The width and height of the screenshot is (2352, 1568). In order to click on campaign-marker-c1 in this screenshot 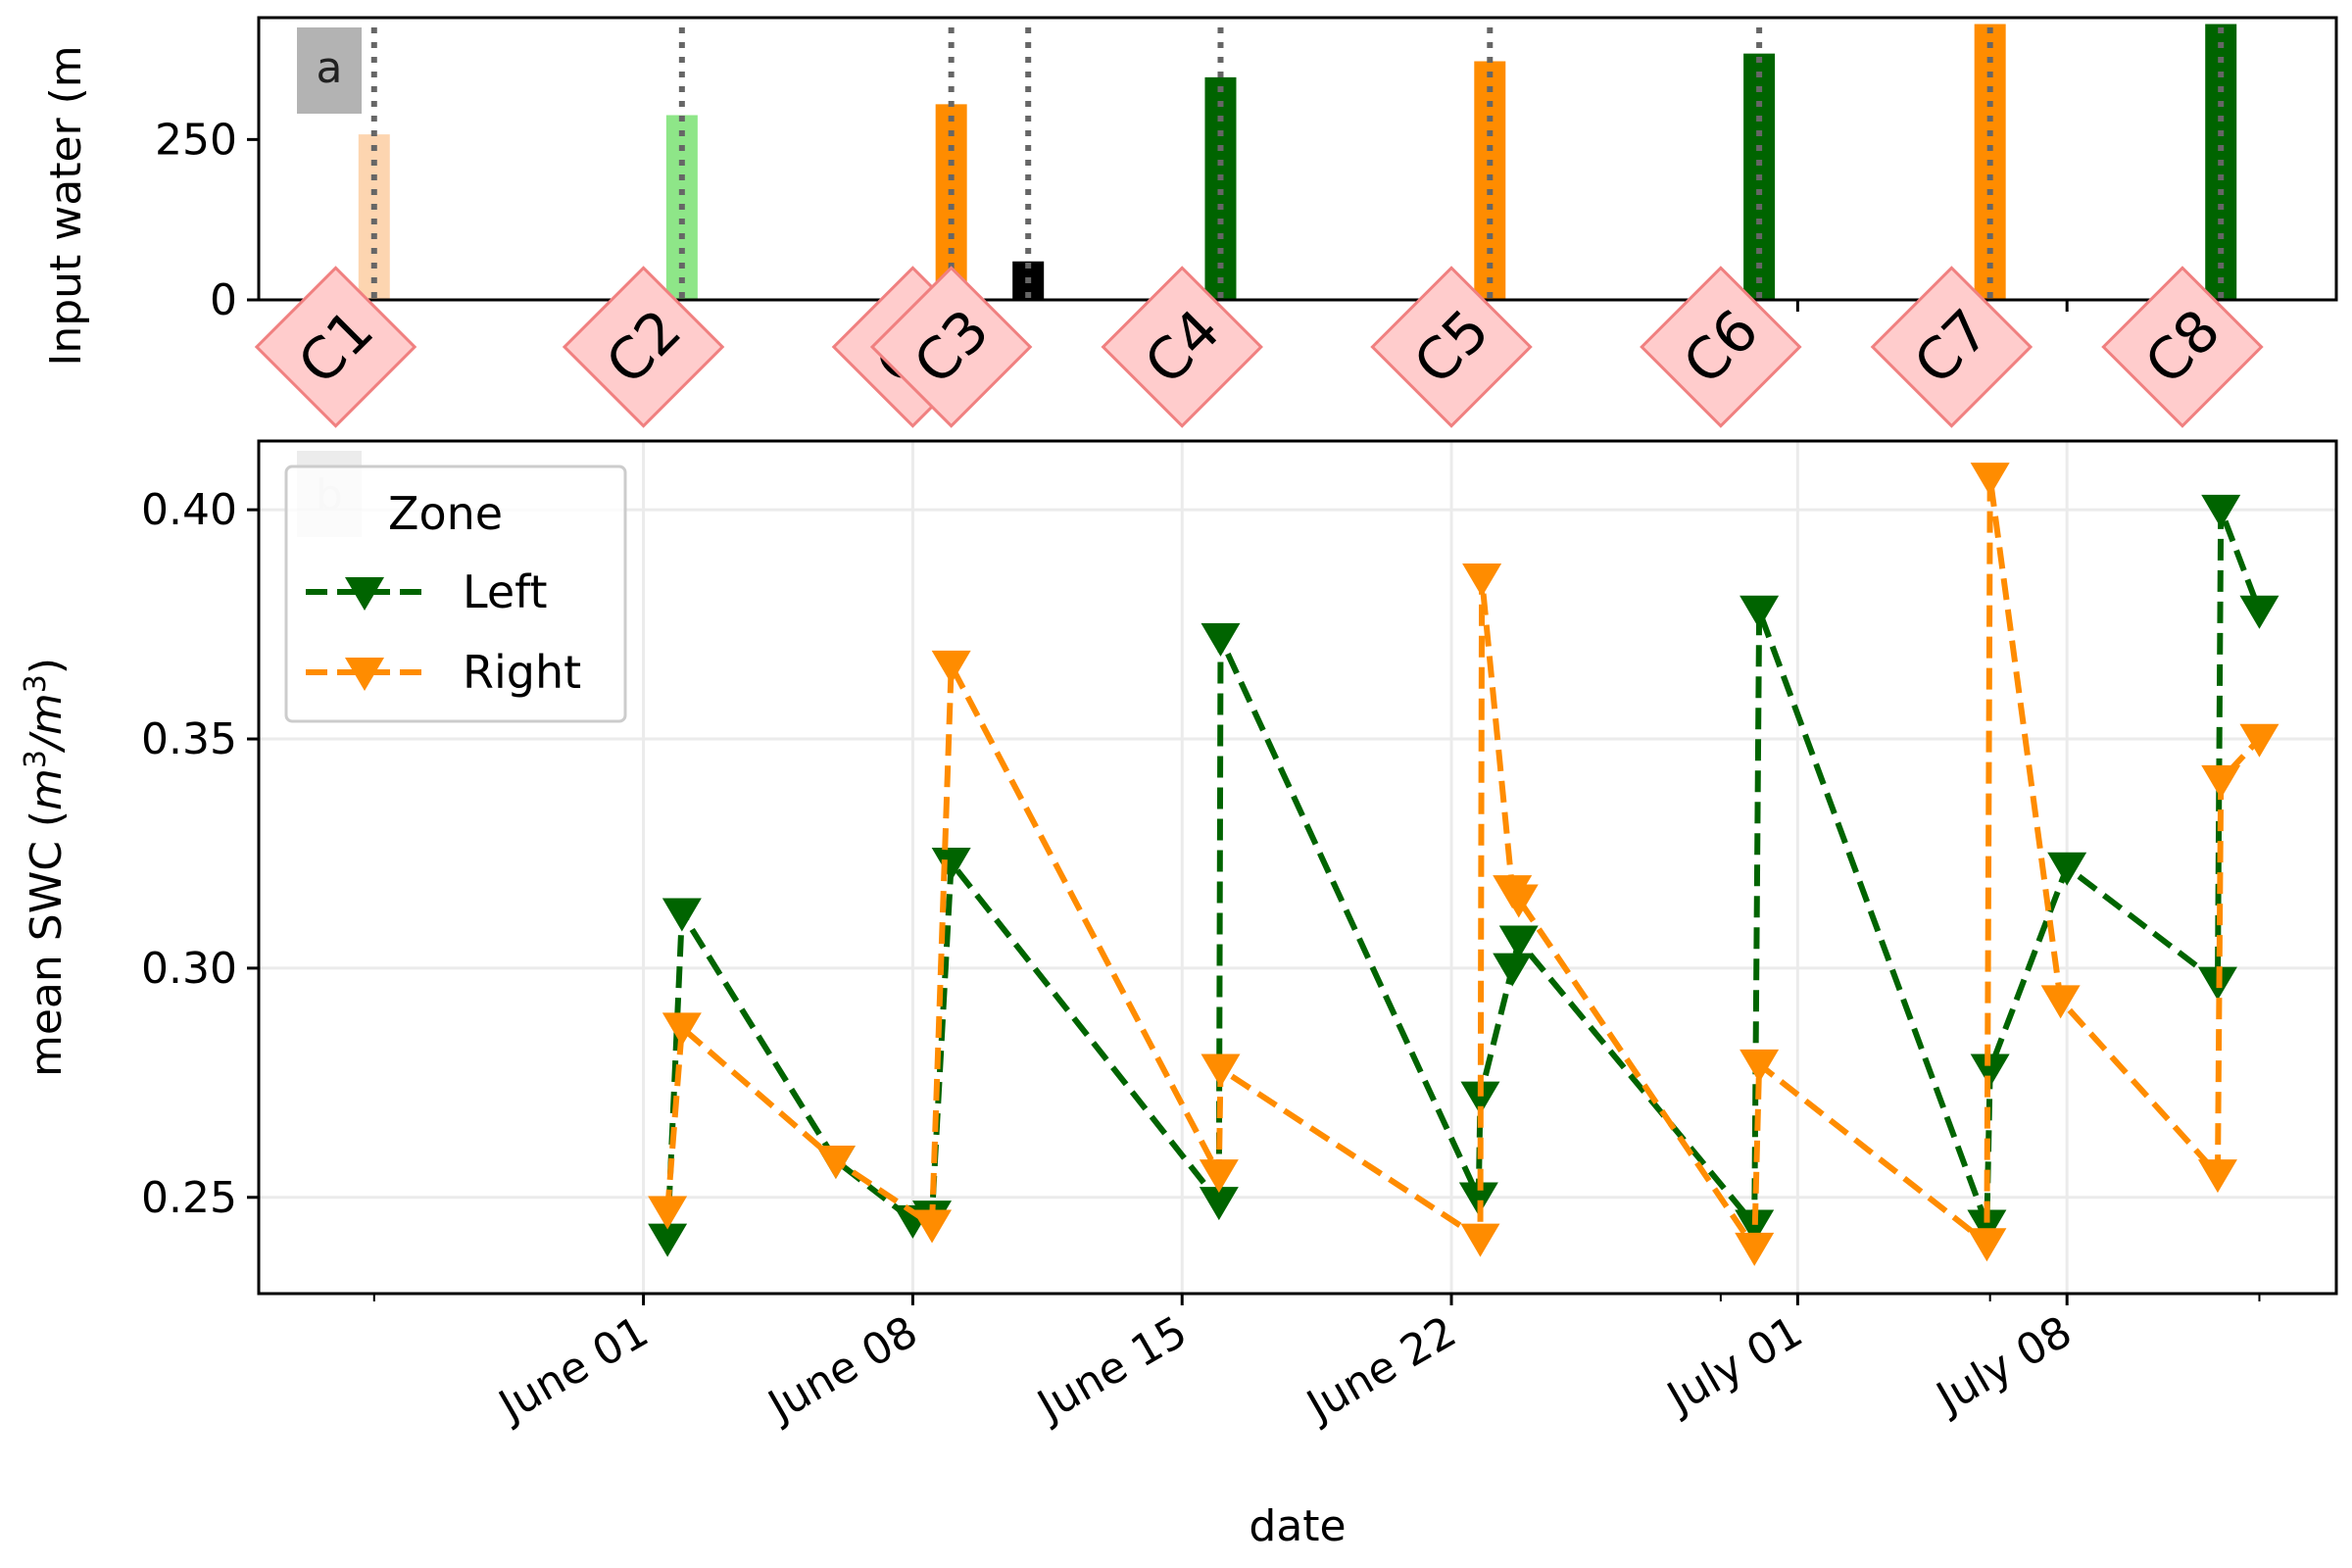, I will do `click(335, 347)`.